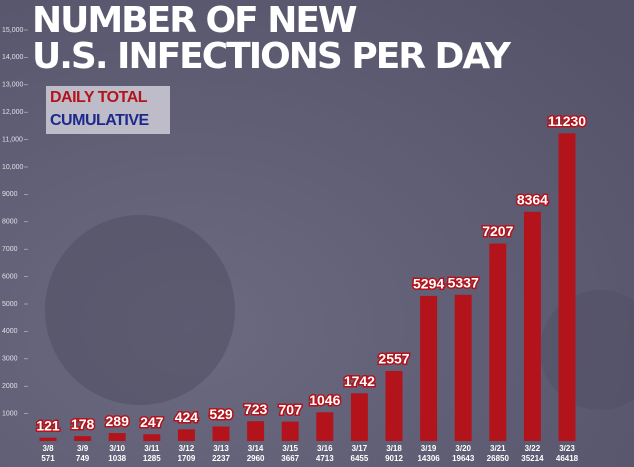 The width and height of the screenshot is (634, 467). I want to click on y-tick-label: 7000, so click(10, 249).